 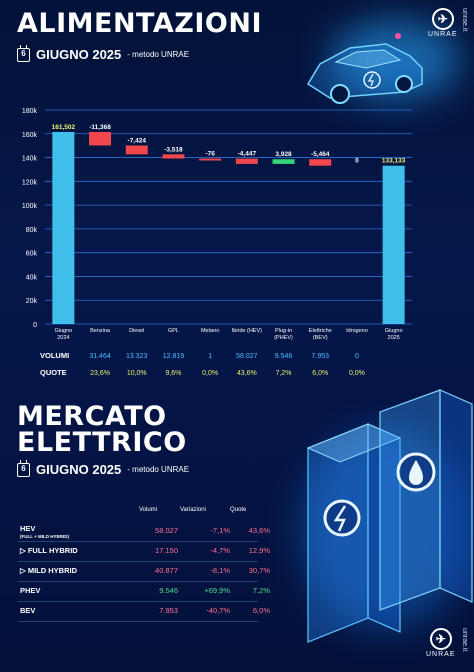 I want to click on row-label: ▷ MILD HYBRID, so click(x=49, y=570).